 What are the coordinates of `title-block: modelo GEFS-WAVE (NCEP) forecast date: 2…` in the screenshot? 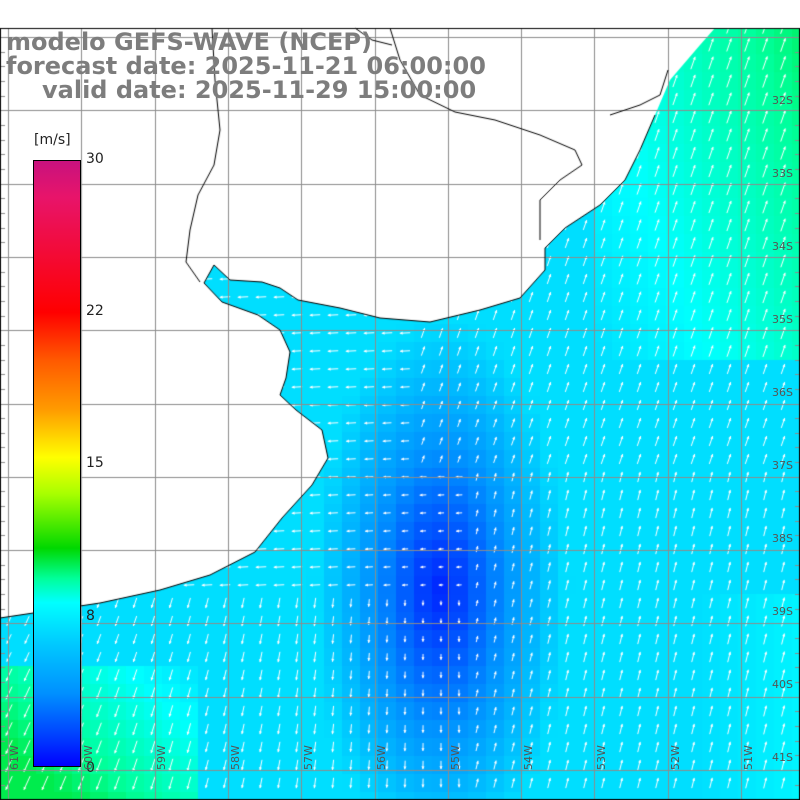 It's located at (246, 66).